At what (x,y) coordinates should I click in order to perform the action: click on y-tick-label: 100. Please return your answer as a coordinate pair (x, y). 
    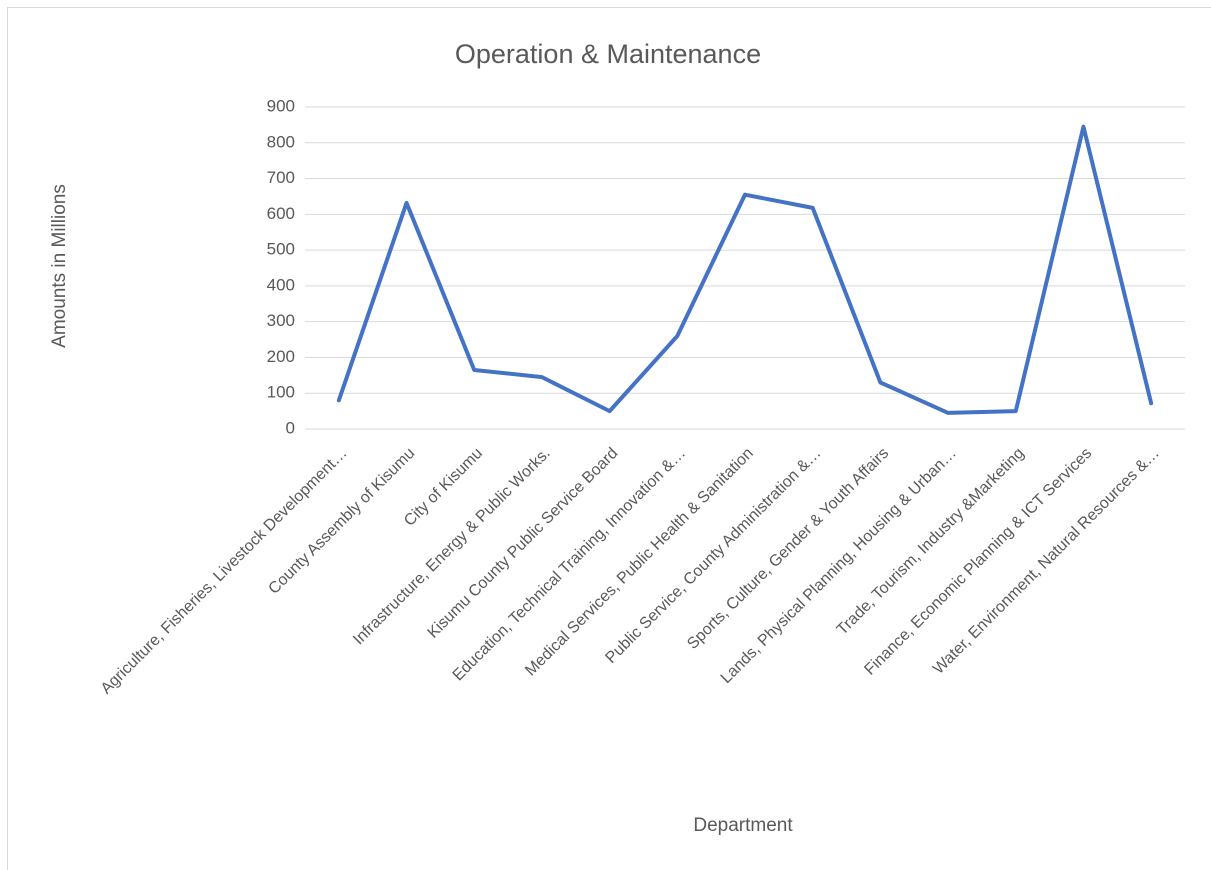
    Looking at the image, I should click on (281, 392).